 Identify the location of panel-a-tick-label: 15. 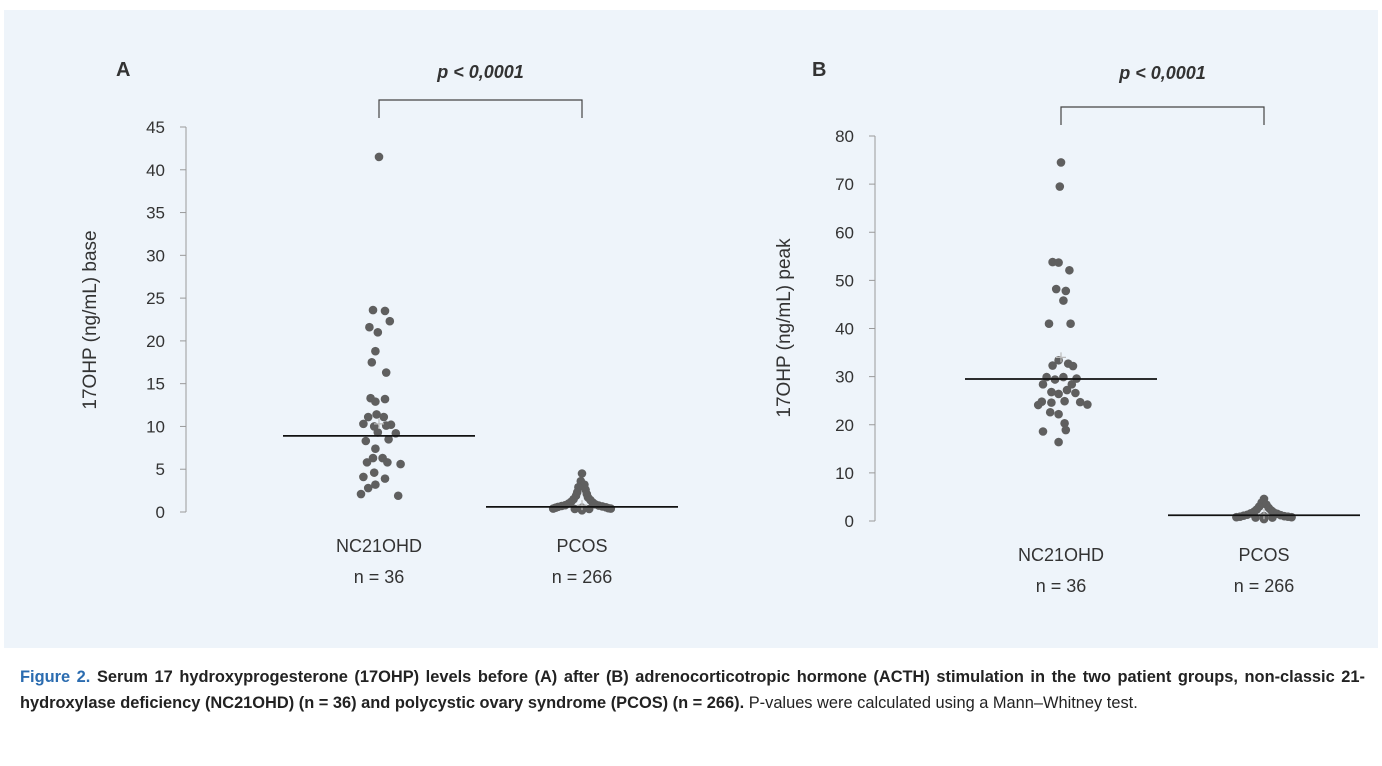
(155, 384).